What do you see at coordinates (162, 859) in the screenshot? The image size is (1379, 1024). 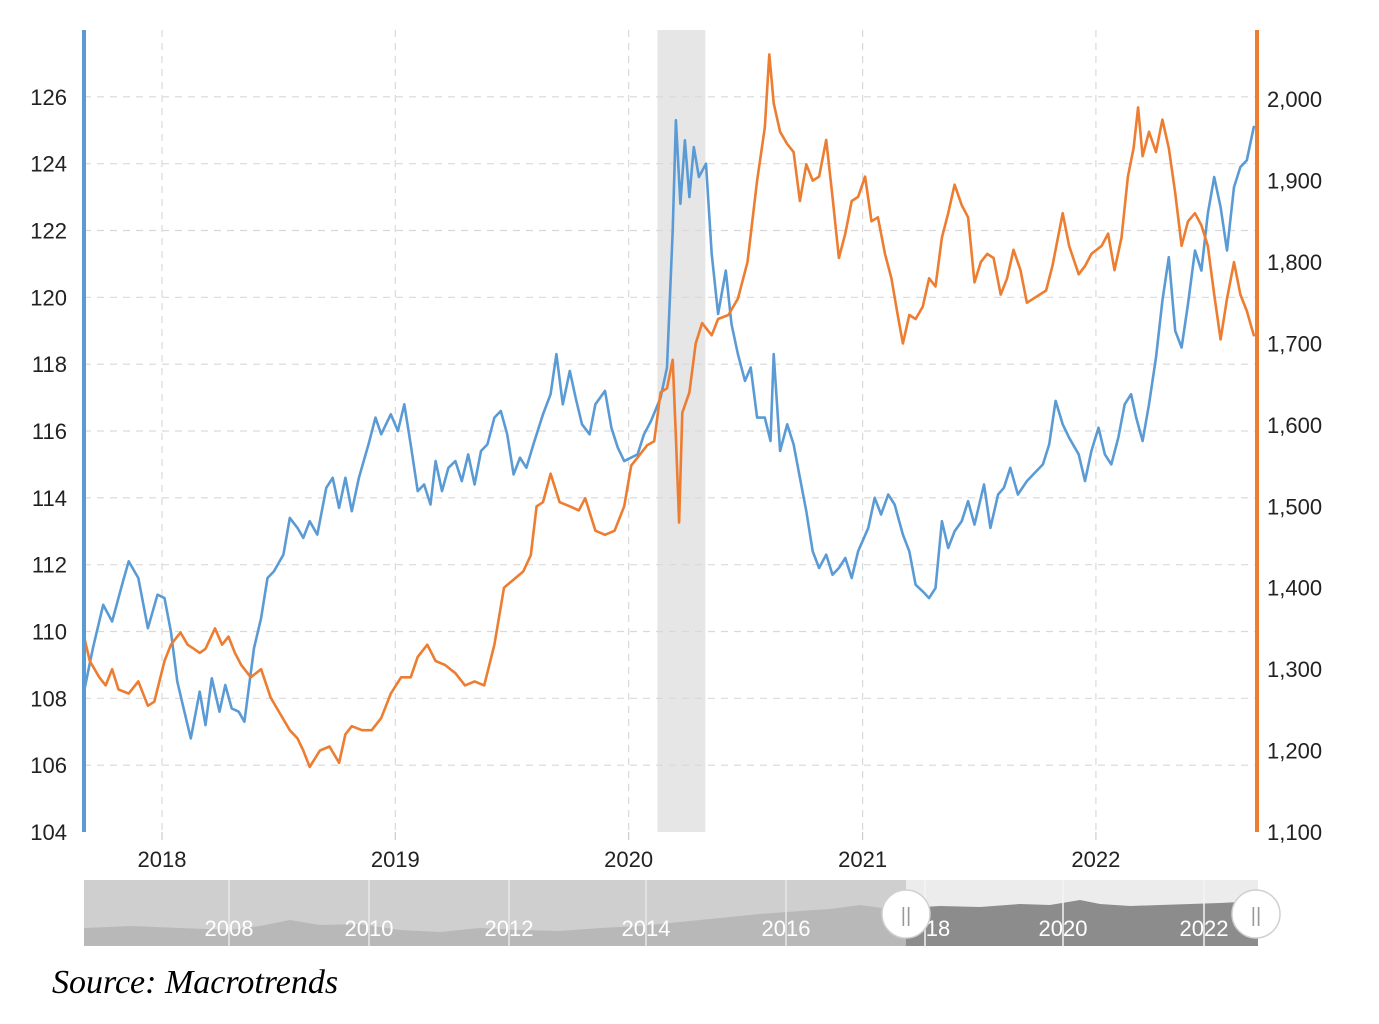 I see `x-tick-label: 2018` at bounding box center [162, 859].